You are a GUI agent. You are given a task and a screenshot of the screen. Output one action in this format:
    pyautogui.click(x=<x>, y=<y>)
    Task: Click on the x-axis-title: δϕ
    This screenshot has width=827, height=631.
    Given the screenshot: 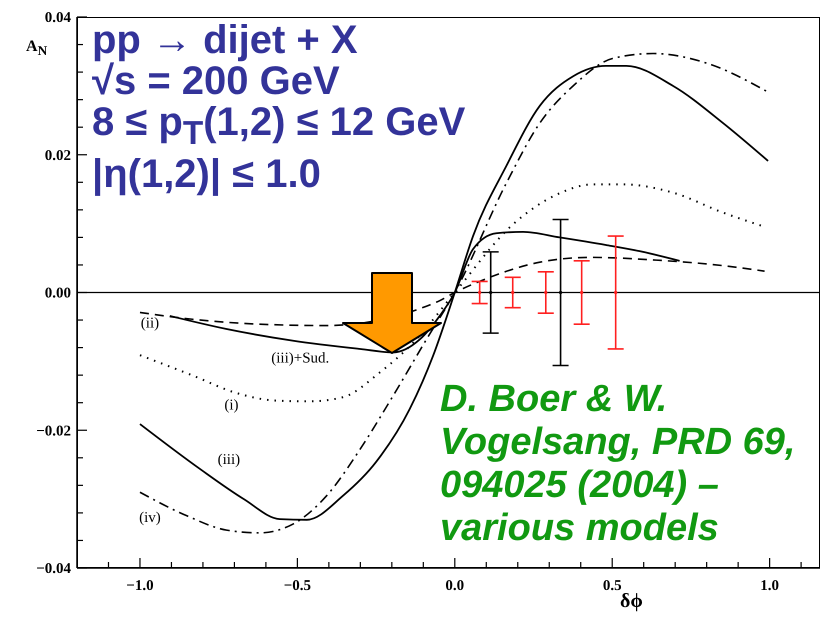 What is the action you would take?
    pyautogui.click(x=631, y=601)
    